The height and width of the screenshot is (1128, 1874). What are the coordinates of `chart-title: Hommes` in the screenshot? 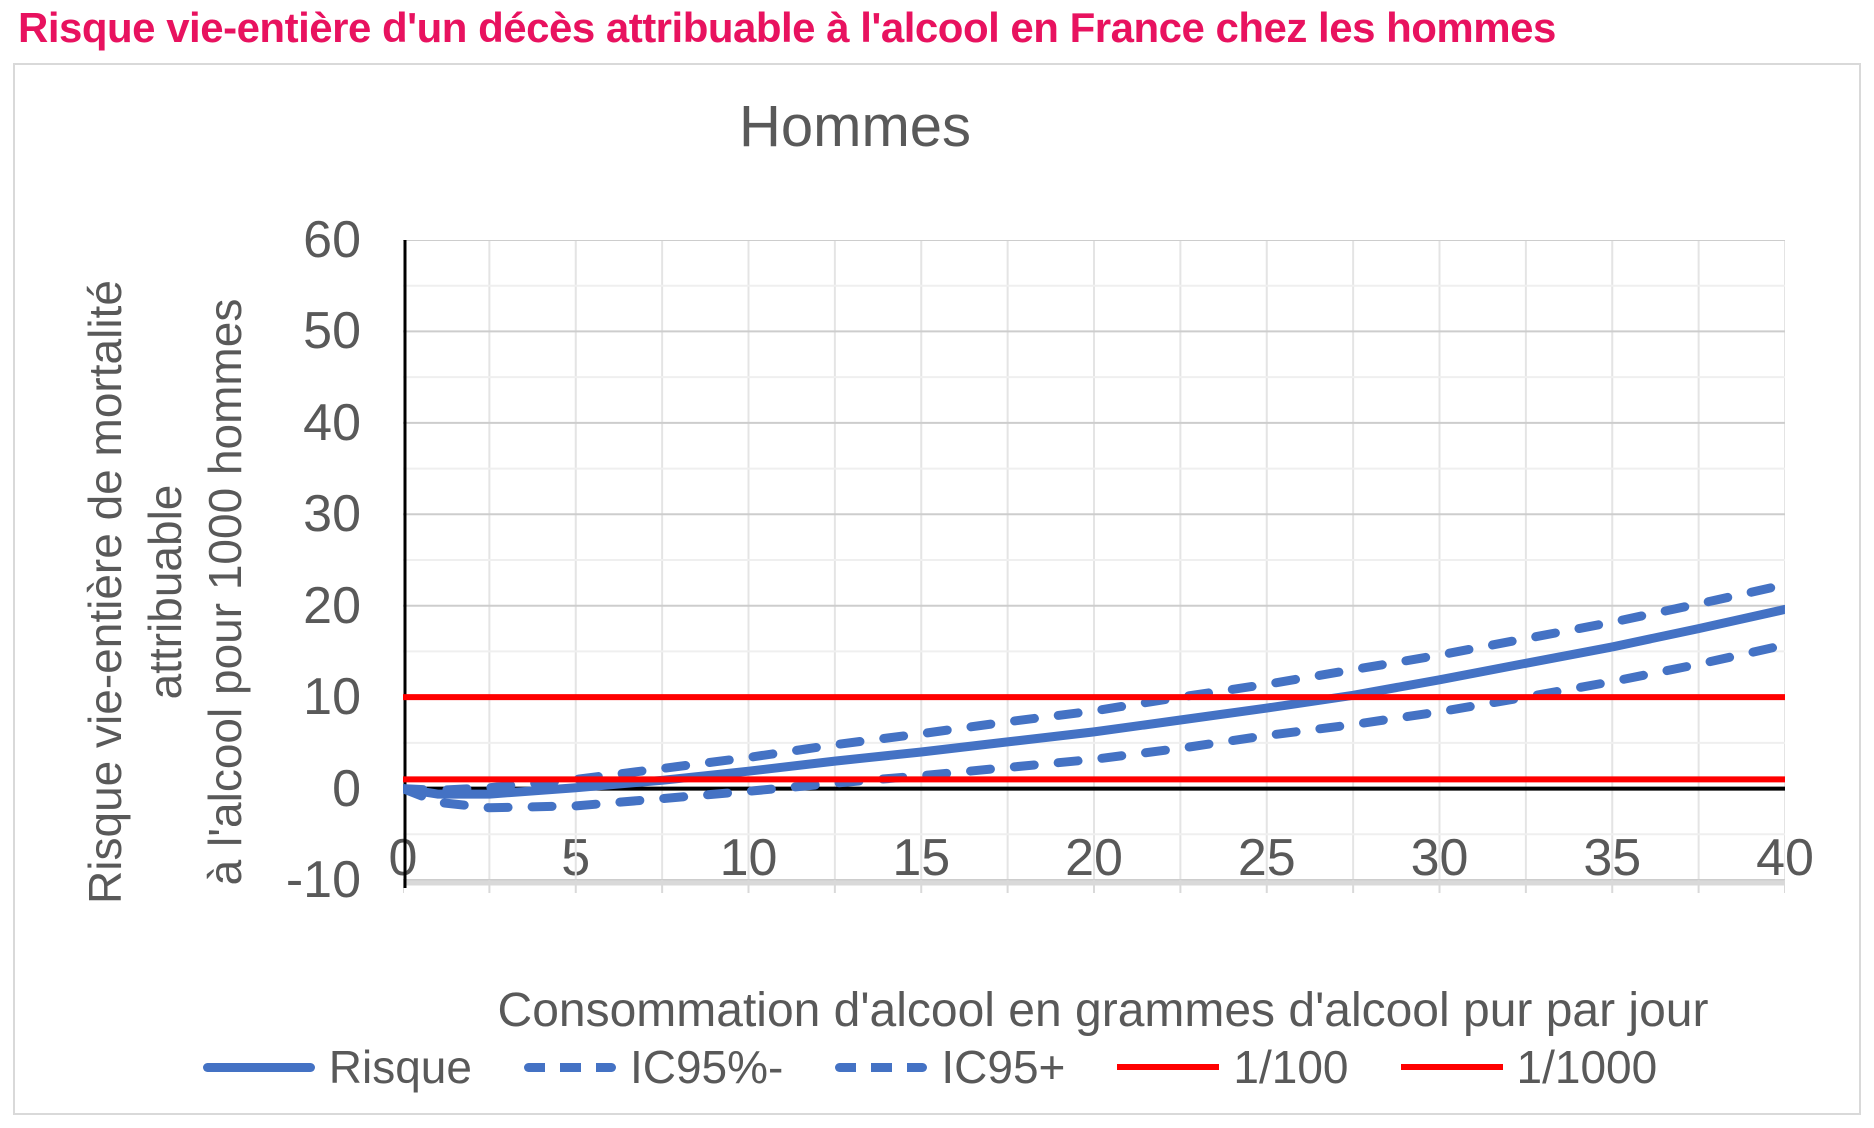 It's located at (855, 126).